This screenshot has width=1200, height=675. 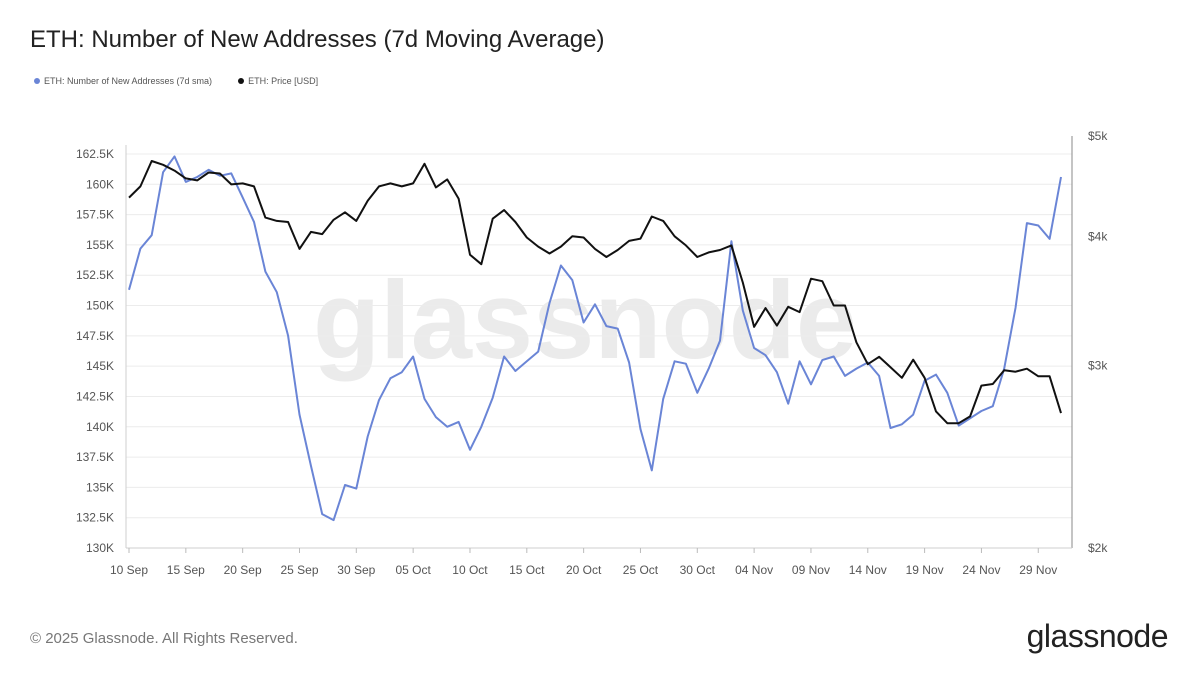 I want to click on x-tick-label: 20 Oct, so click(x=584, y=570).